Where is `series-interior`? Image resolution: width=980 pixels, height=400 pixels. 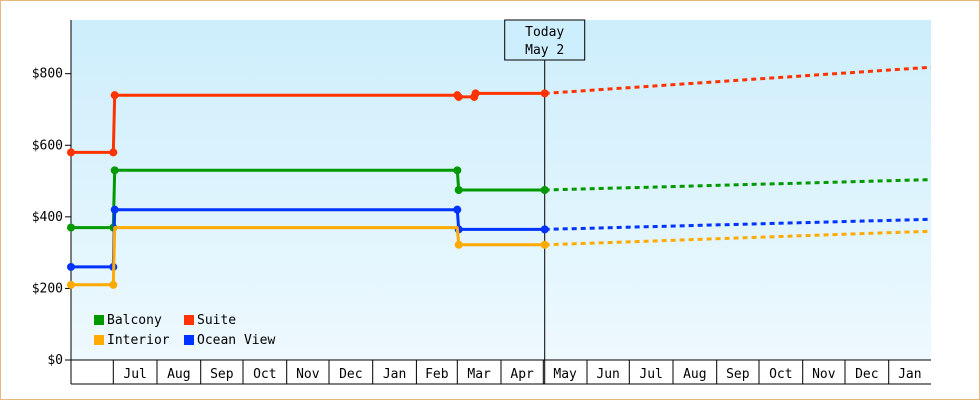
series-interior is located at coordinates (499, 257).